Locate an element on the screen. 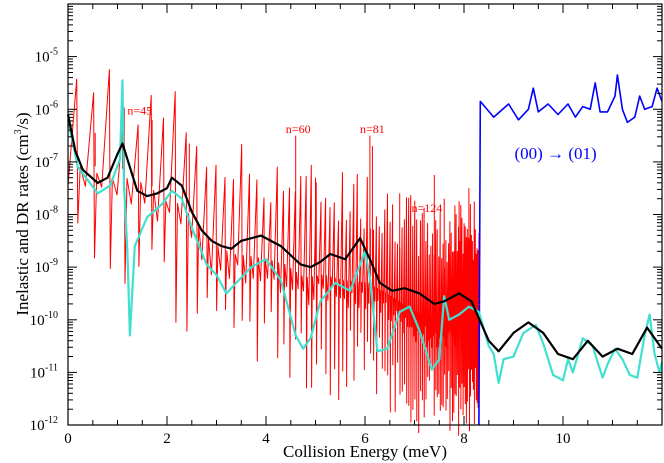 The width and height of the screenshot is (664, 463). y-tick-label: 10⁻⁷ is located at coordinates (46, 161).